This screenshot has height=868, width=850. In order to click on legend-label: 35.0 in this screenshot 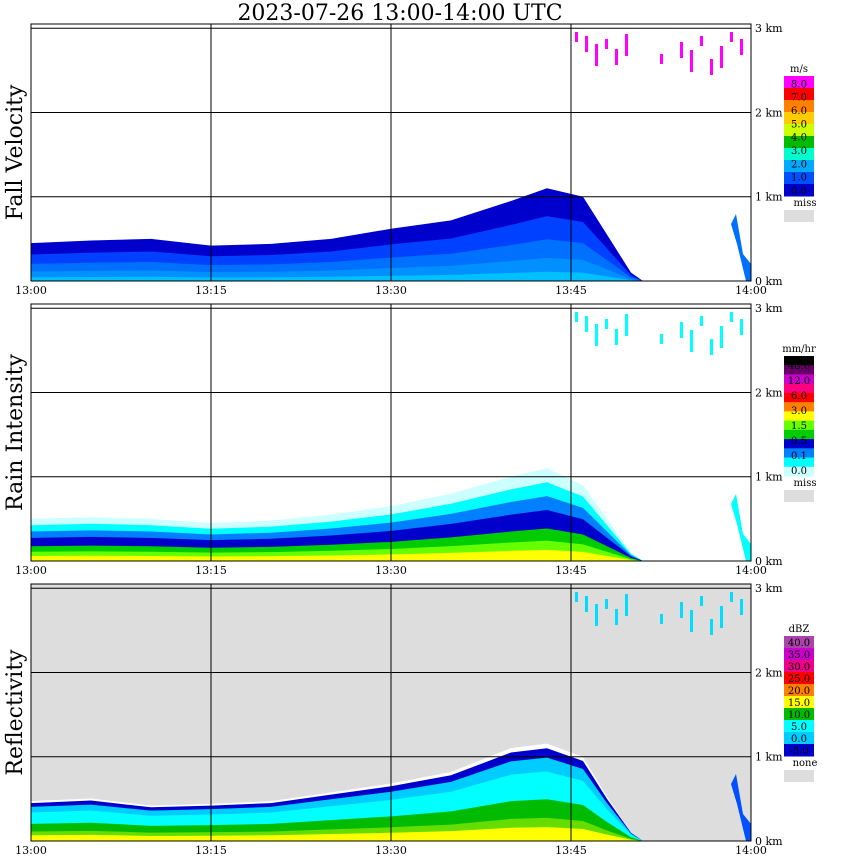, I will do `click(799, 655)`.